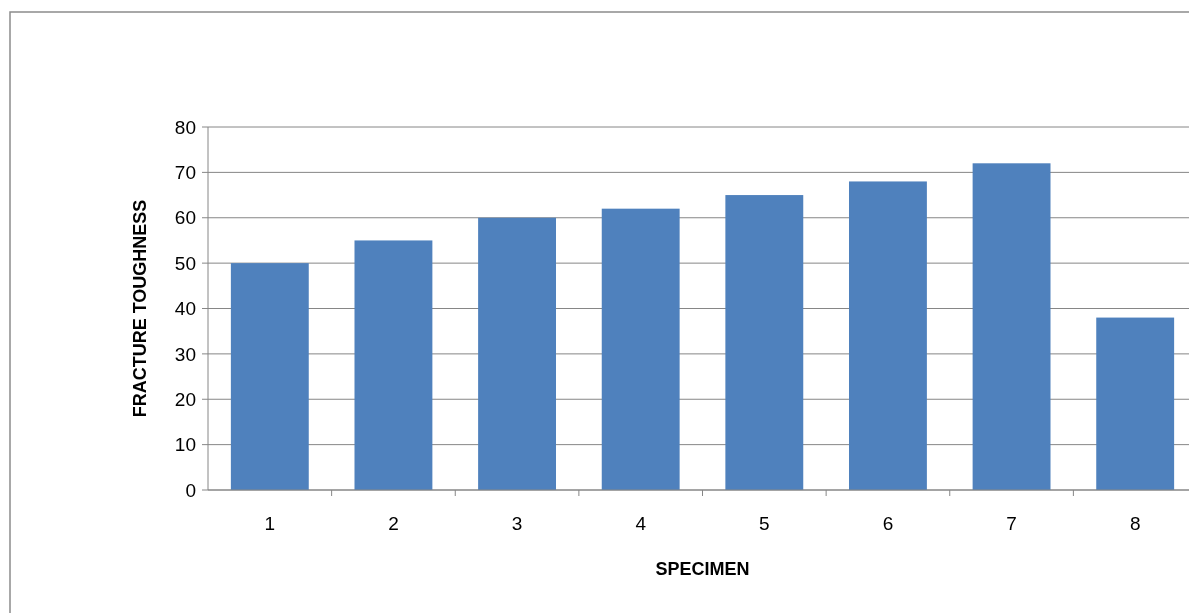 The height and width of the screenshot is (613, 1189). Describe the element at coordinates (185, 173) in the screenshot. I see `y-tick-label: 70` at that location.